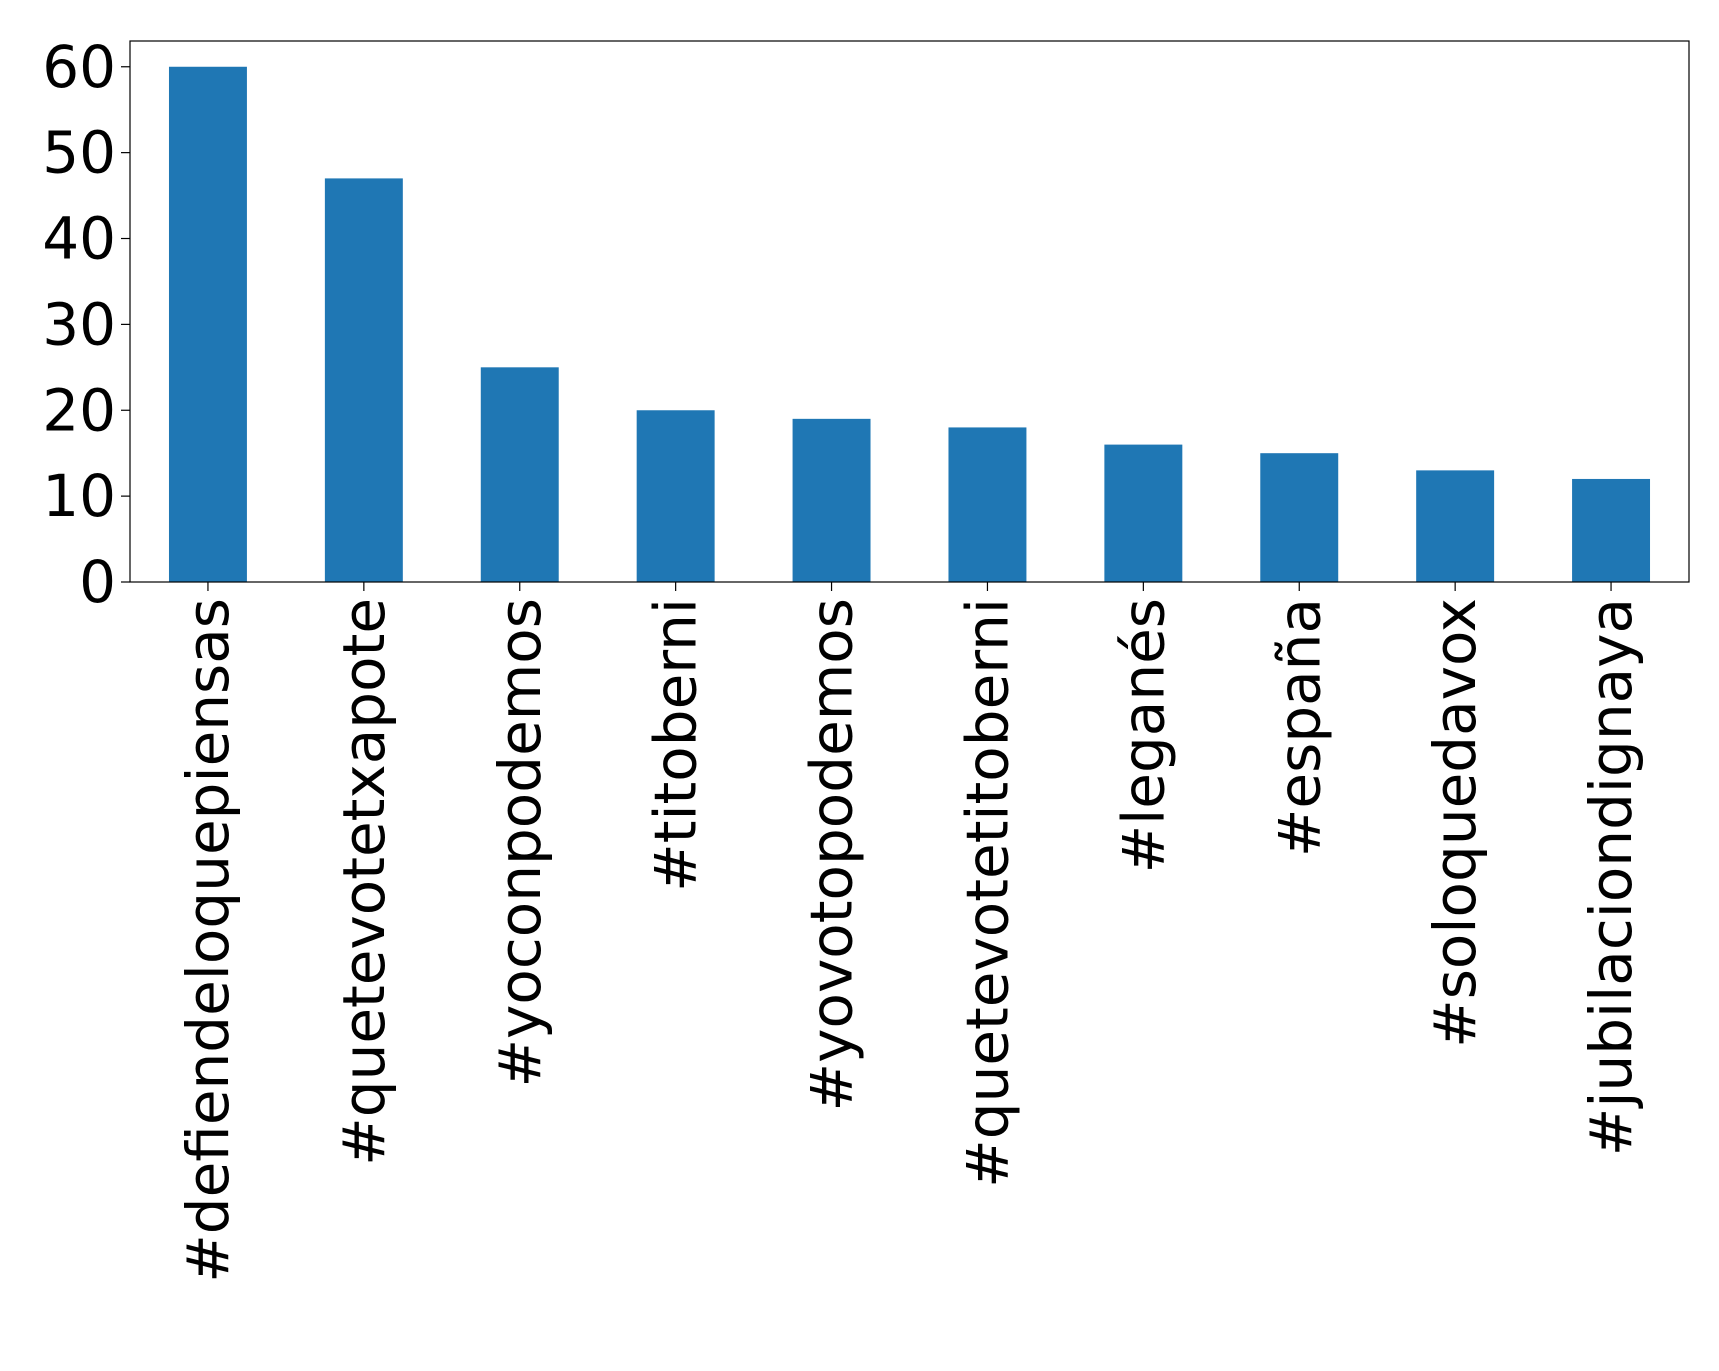 The image size is (1719, 1371). I want to click on x-tick-label-6: #leganés, so click(1143, 735).